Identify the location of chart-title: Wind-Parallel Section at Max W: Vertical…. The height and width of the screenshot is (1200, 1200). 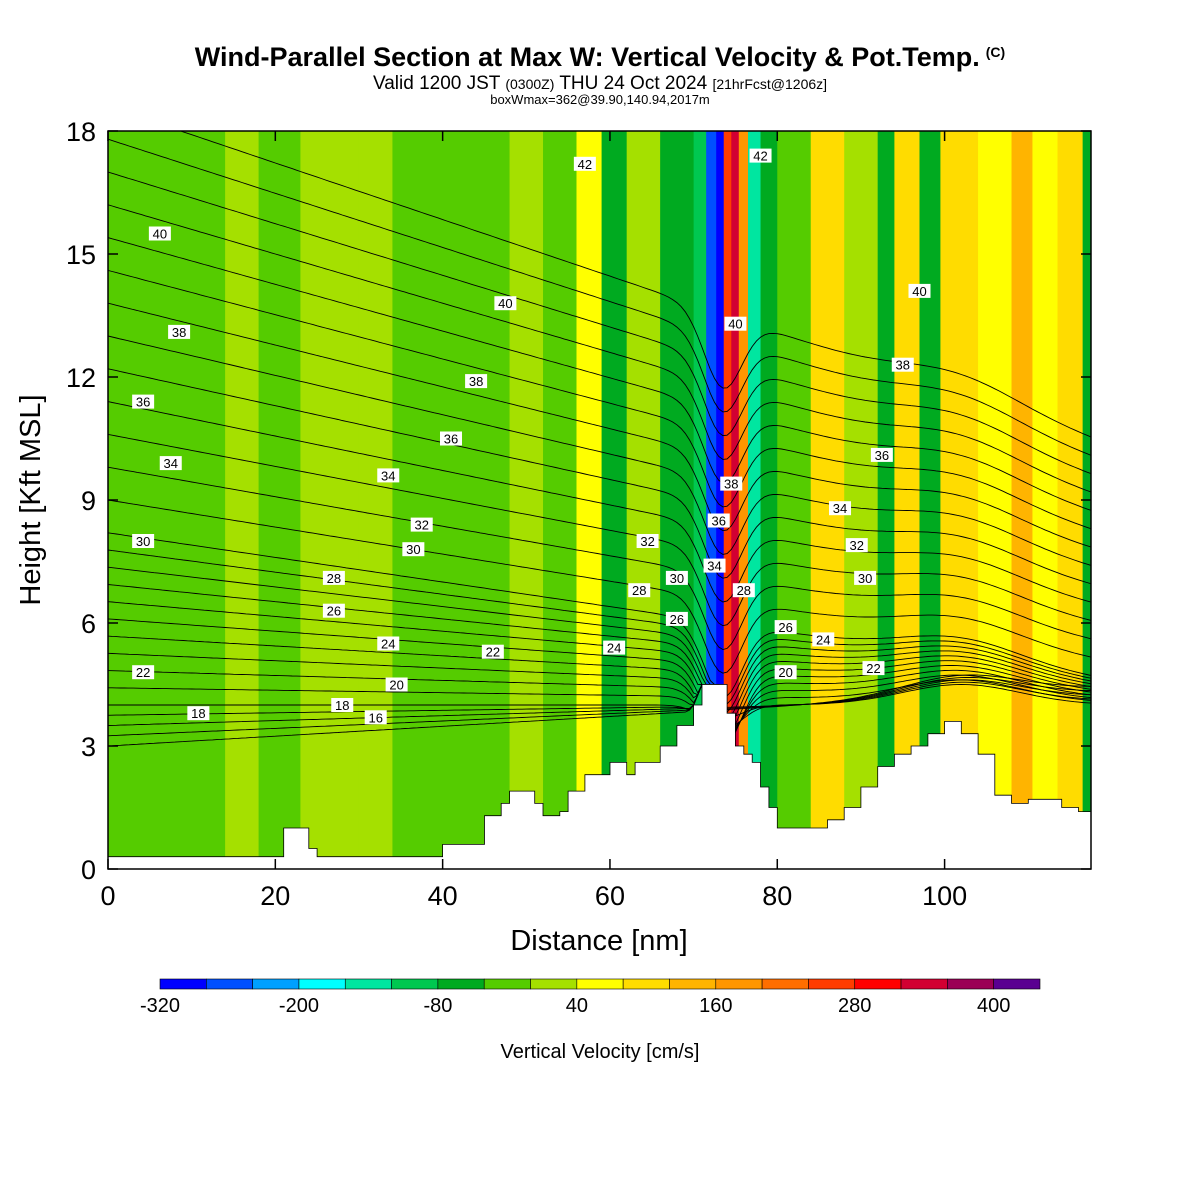
(600, 57).